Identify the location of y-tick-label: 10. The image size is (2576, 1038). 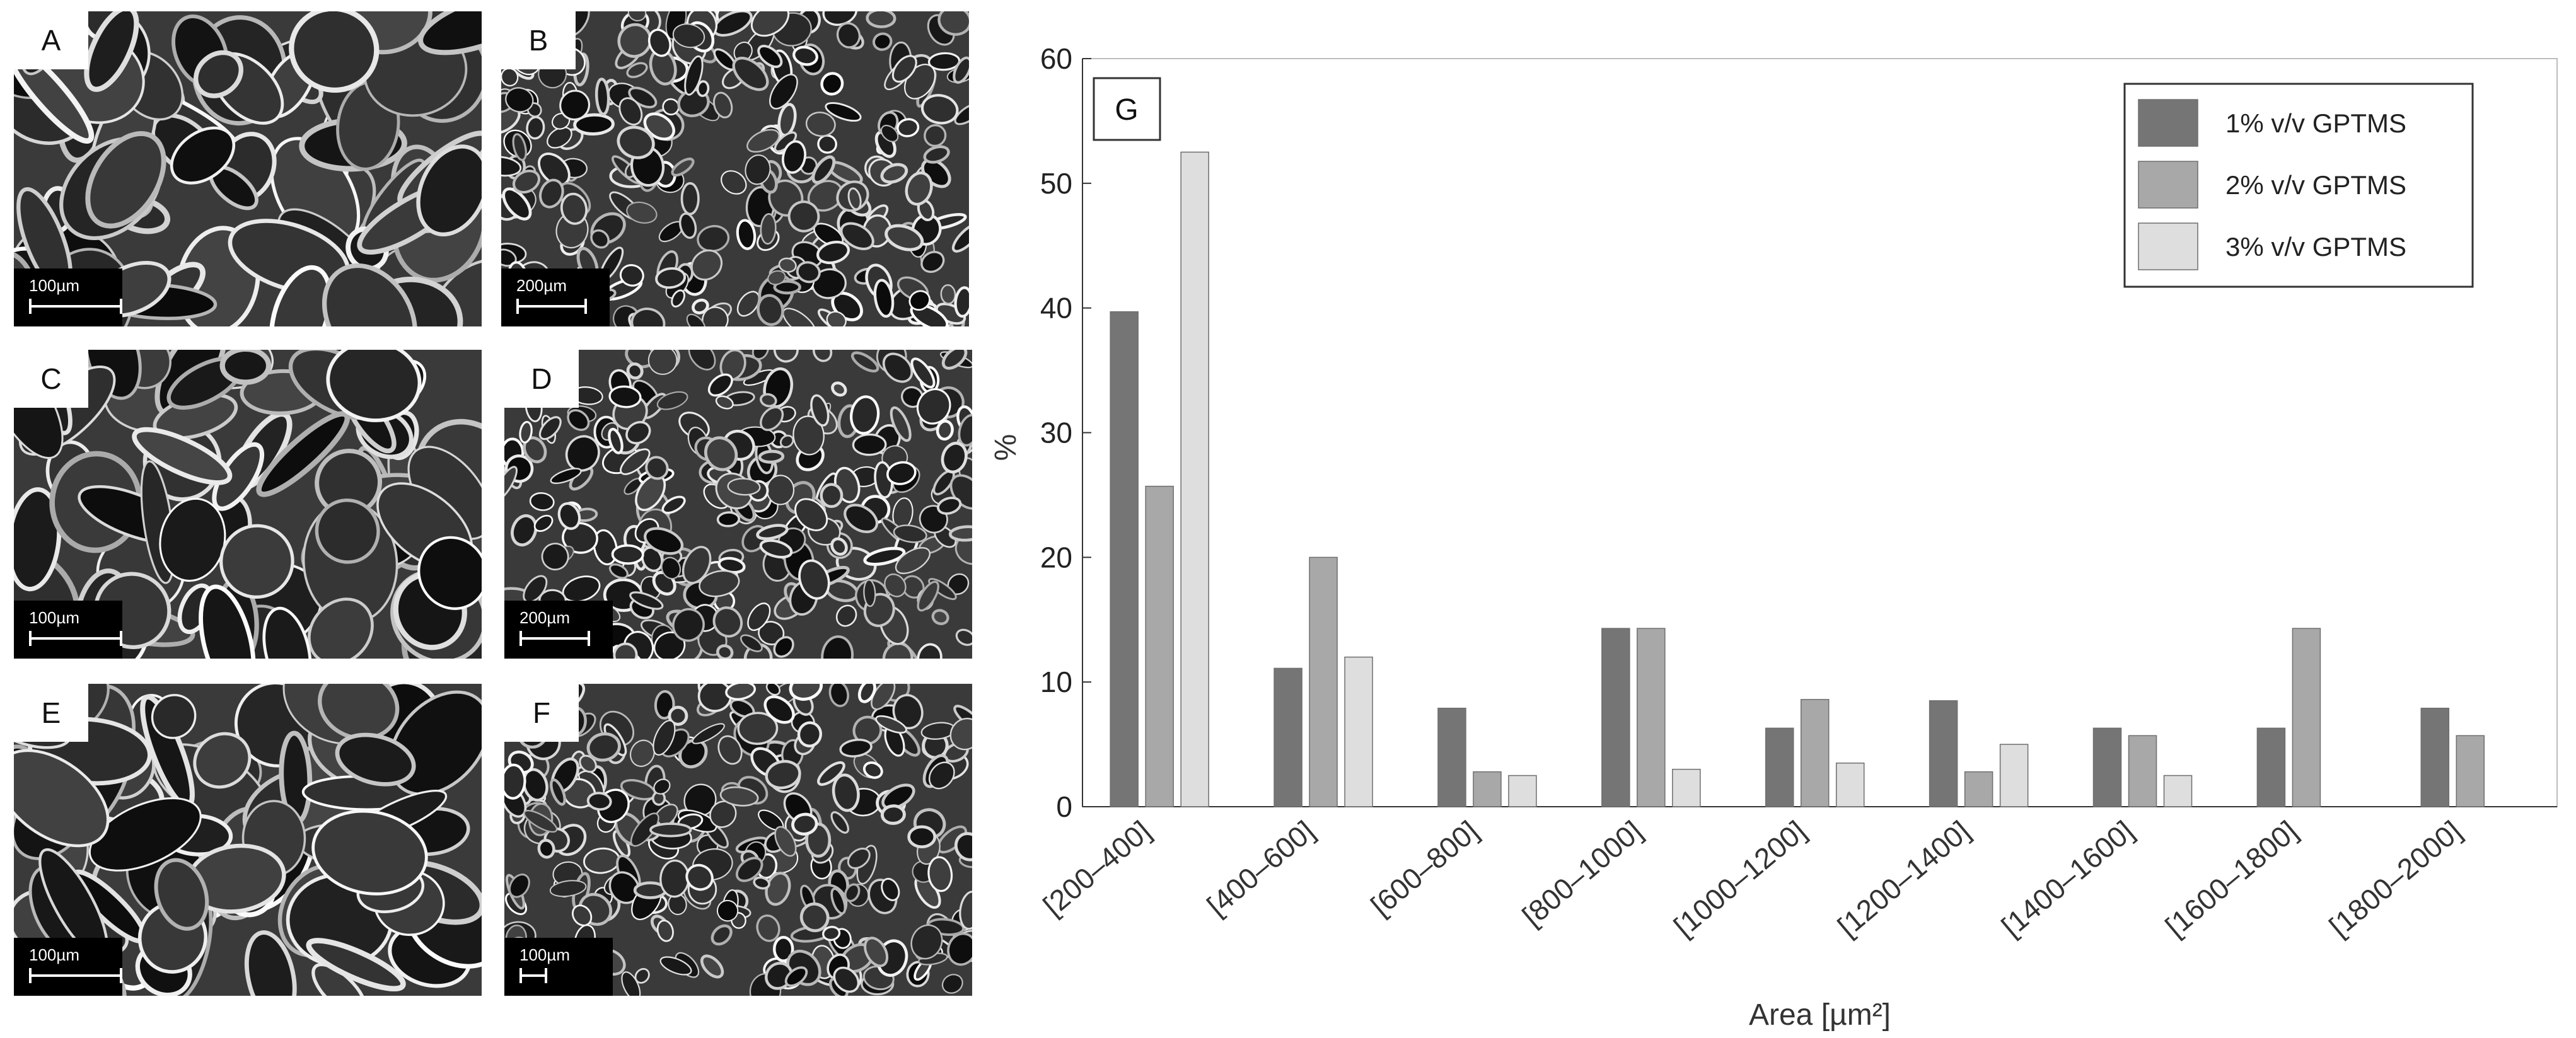
(1056, 682).